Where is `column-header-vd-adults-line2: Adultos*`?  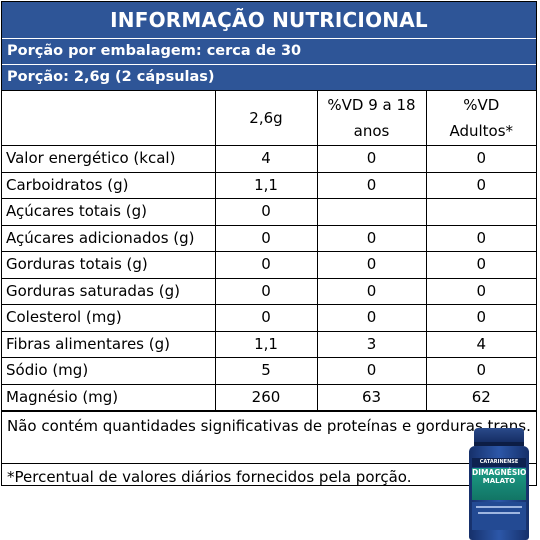
column-header-vd-adults-line2: Adultos* is located at coordinates (481, 131).